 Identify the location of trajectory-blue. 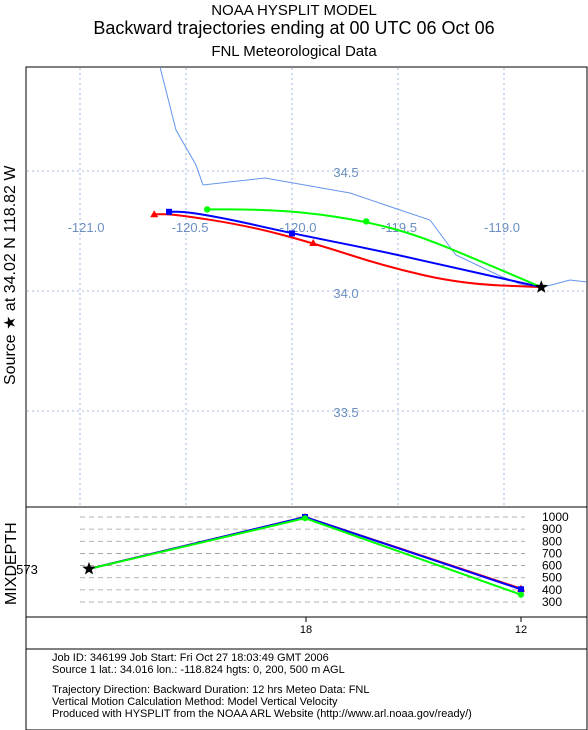
(355, 249).